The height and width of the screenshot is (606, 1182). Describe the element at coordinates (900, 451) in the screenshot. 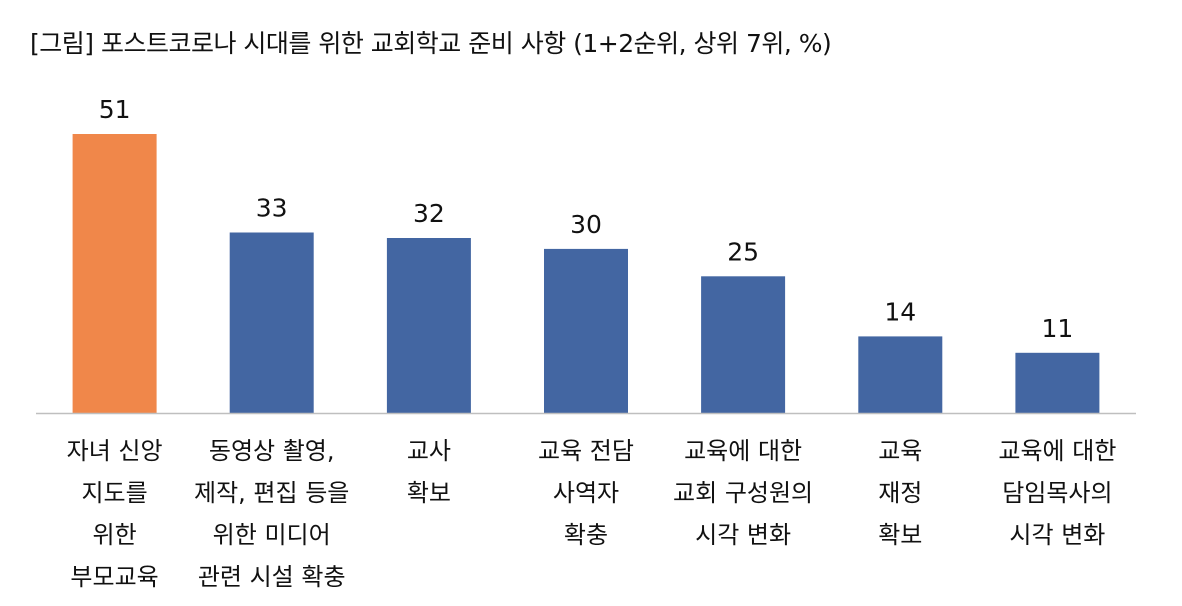

I see `category-label-line: 교육` at that location.